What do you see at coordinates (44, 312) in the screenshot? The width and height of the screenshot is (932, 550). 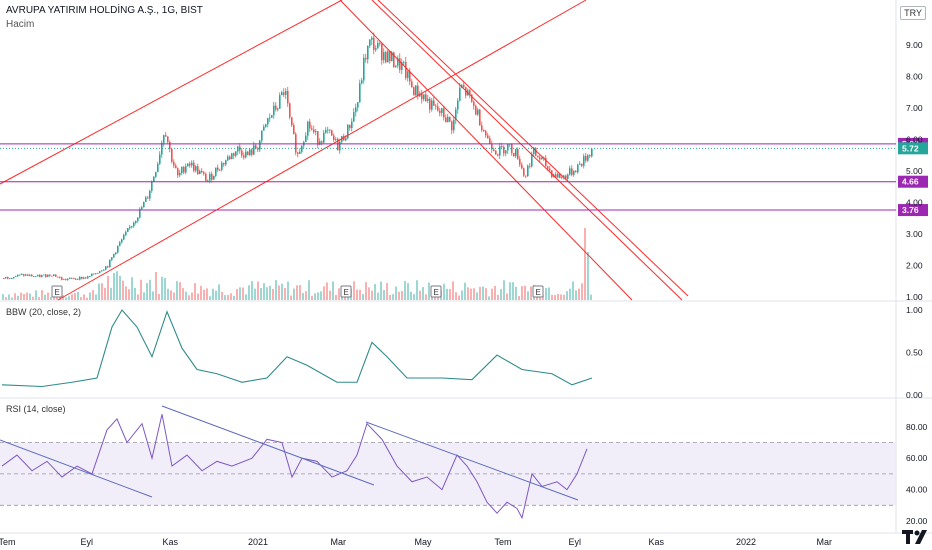 I see `bbw-pane-title: BBW (20, close, 2)` at bounding box center [44, 312].